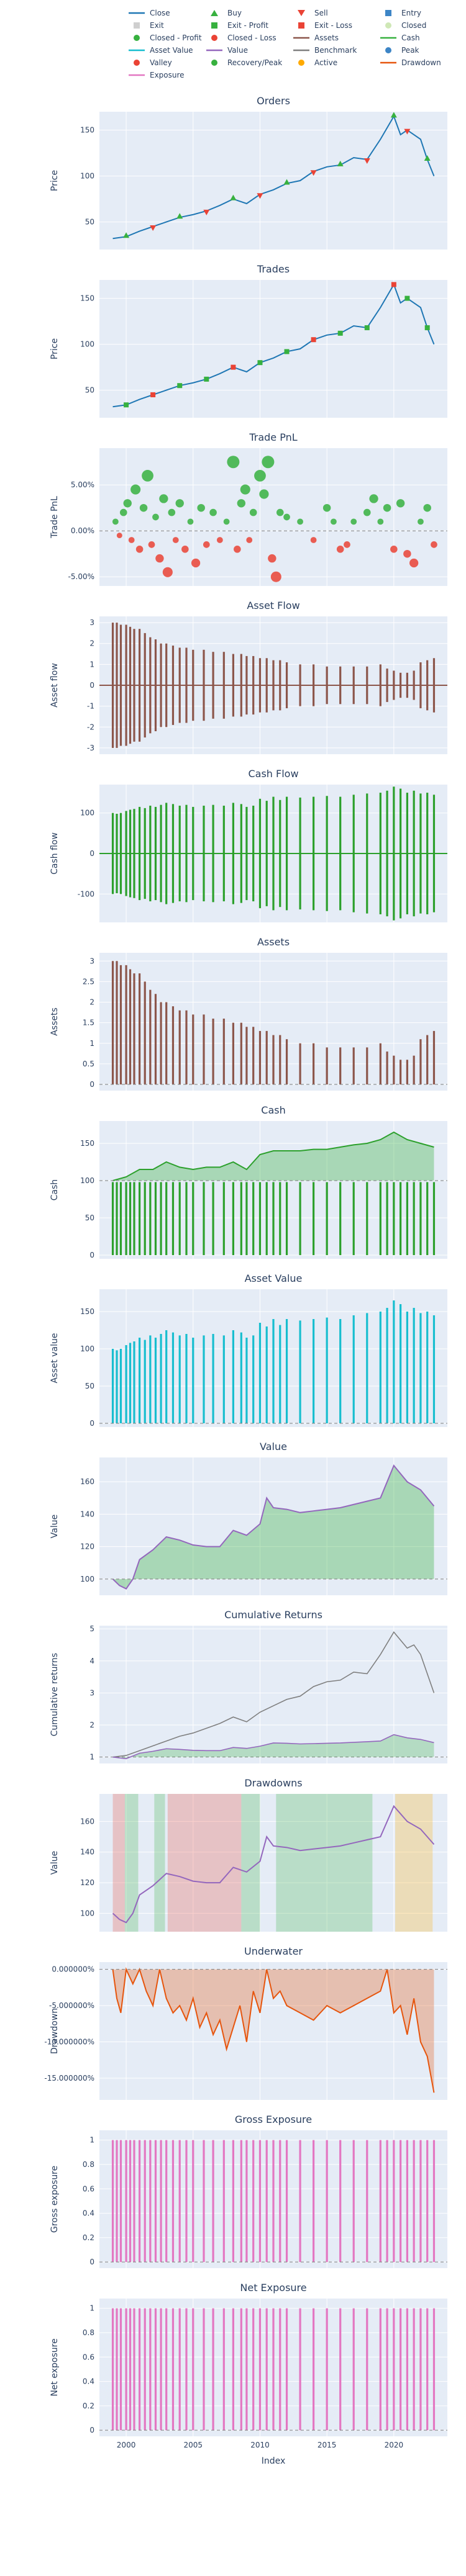 This screenshot has height=2576, width=466. I want to click on y-tick-label: 2, so click(91, 1725).